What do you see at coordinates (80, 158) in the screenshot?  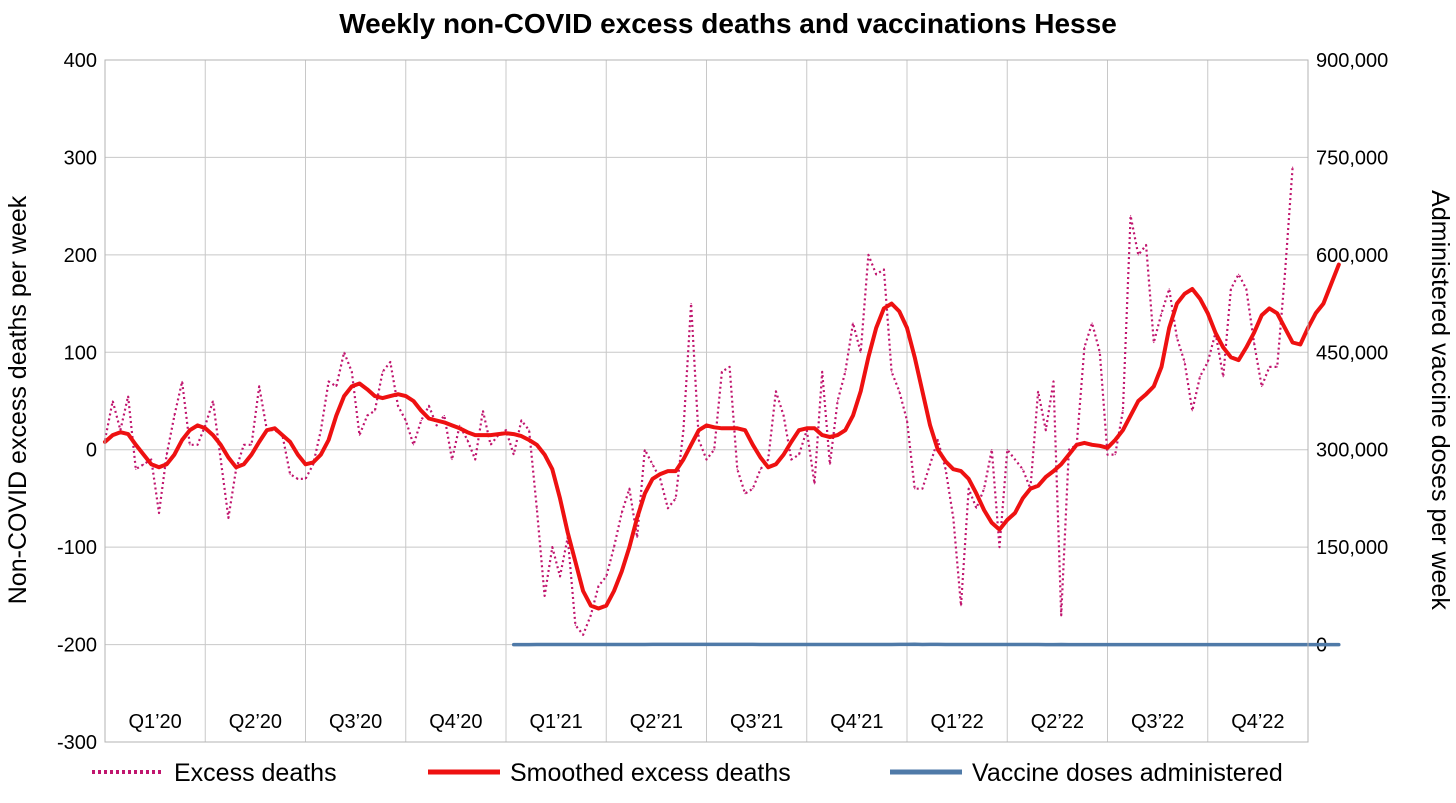 I see `left-tick-label: 300` at bounding box center [80, 158].